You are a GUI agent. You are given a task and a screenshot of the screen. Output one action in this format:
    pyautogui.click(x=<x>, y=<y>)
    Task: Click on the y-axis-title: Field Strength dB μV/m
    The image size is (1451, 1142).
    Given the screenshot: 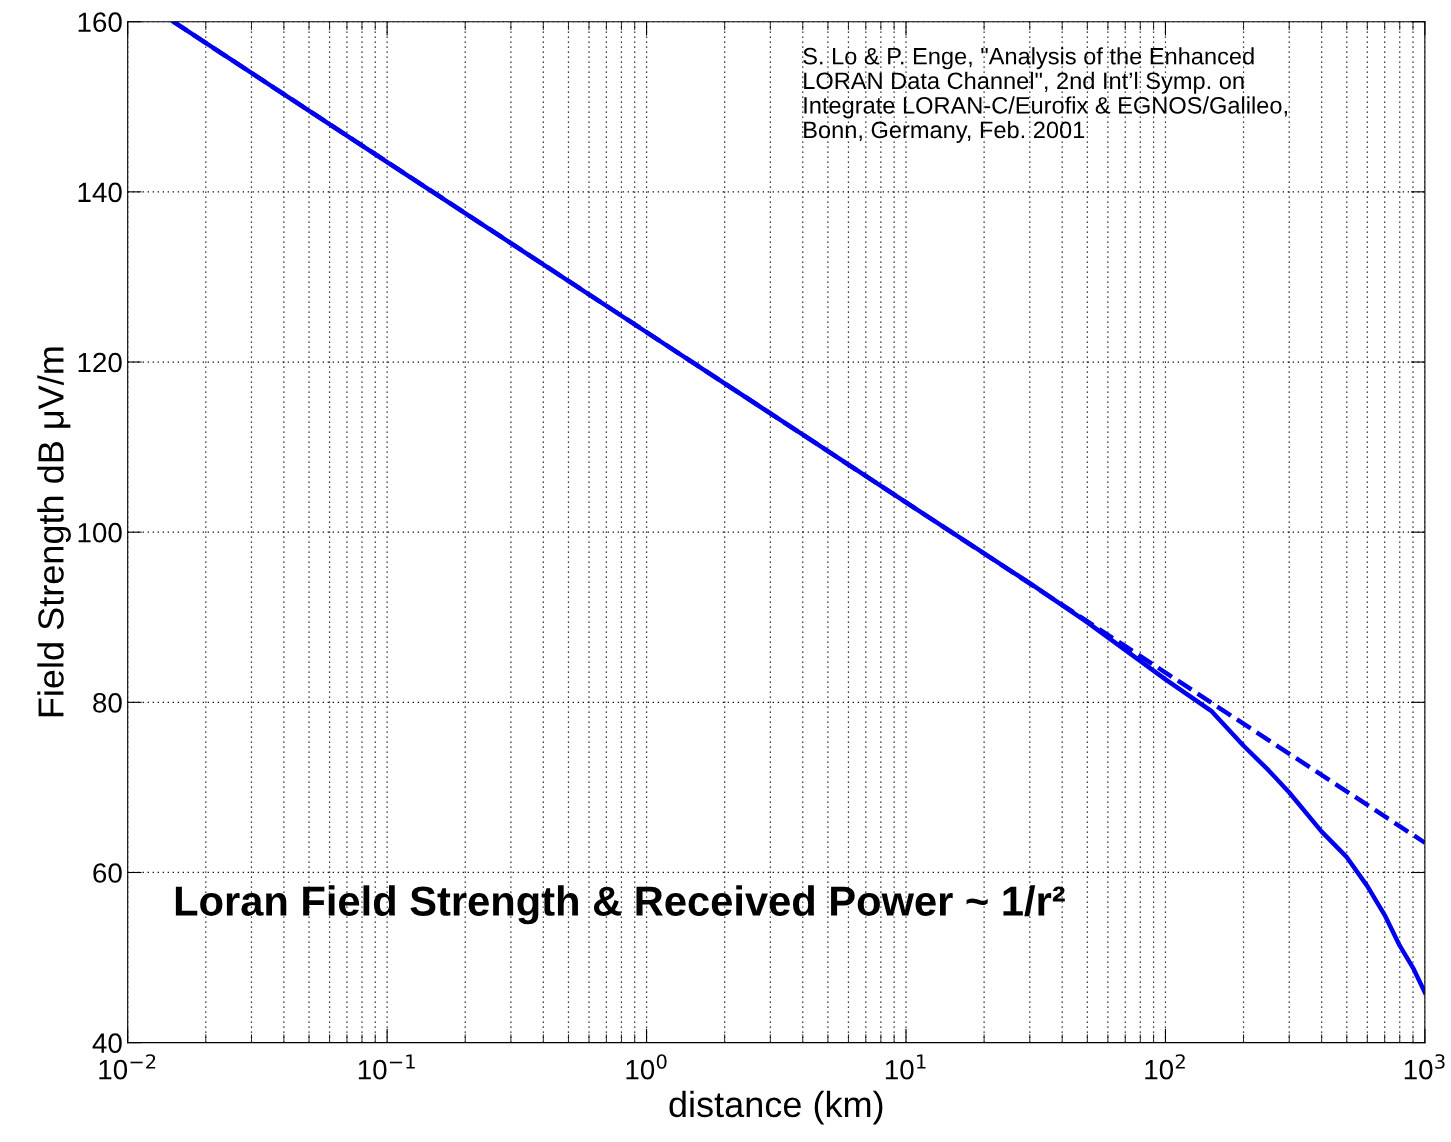 What is the action you would take?
    pyautogui.click(x=54, y=532)
    